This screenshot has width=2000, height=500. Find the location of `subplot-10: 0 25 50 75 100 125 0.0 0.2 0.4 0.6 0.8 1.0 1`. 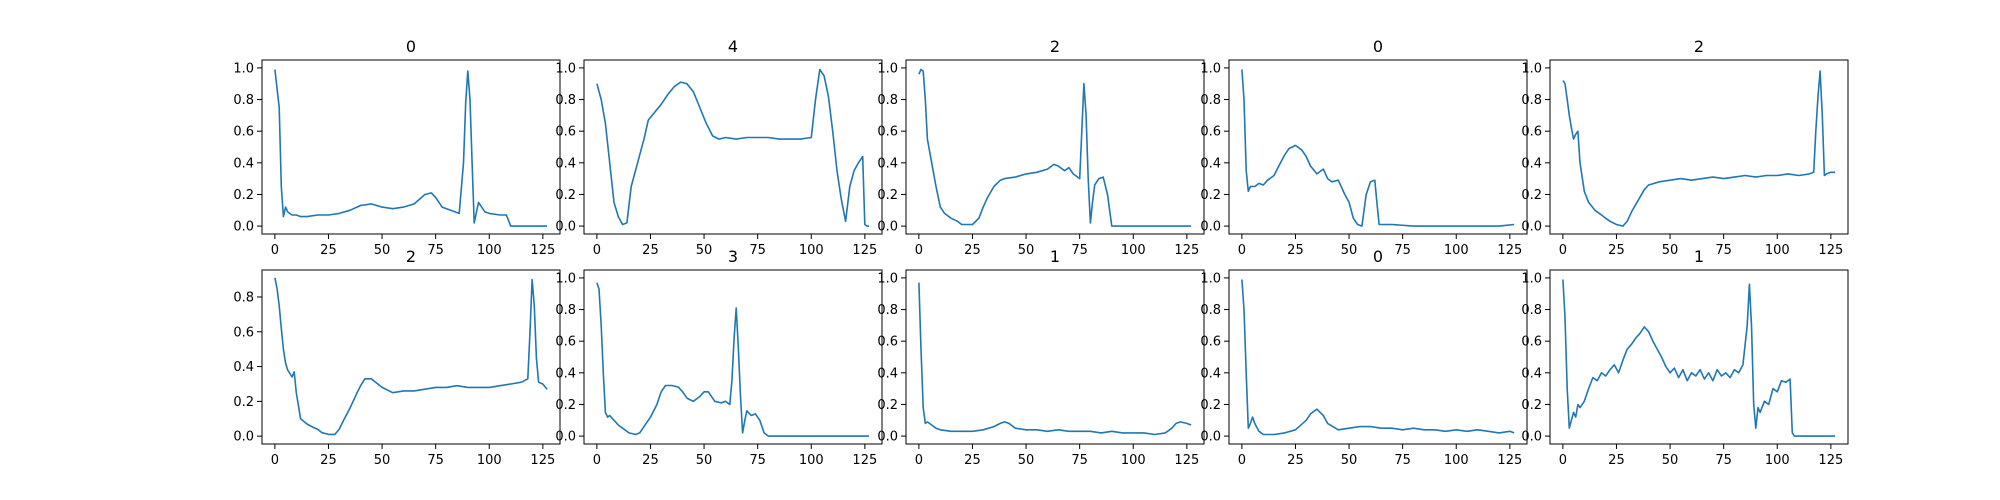

subplot-10: 0 25 50 75 100 125 0.0 0.2 0.4 0.6 0.8 1.0 1 is located at coordinates (1685, 357).